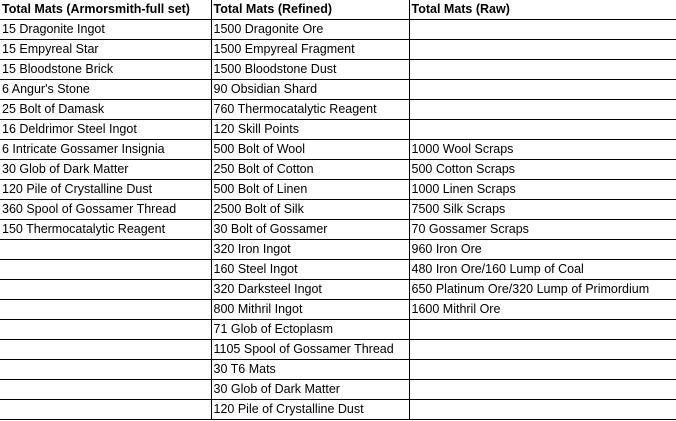 The image size is (676, 421). Describe the element at coordinates (542, 169) in the screenshot. I see `cell-raw: 500 Cotton Scraps` at that location.